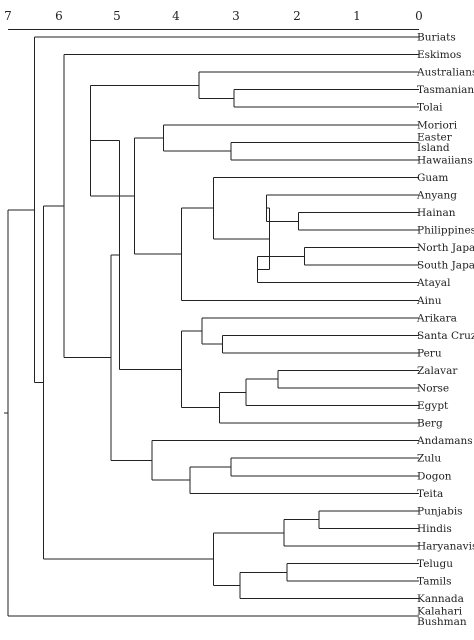 This screenshot has width=474, height=640. What do you see at coordinates (8, 16) in the screenshot?
I see `tick-label-7: 7` at bounding box center [8, 16].